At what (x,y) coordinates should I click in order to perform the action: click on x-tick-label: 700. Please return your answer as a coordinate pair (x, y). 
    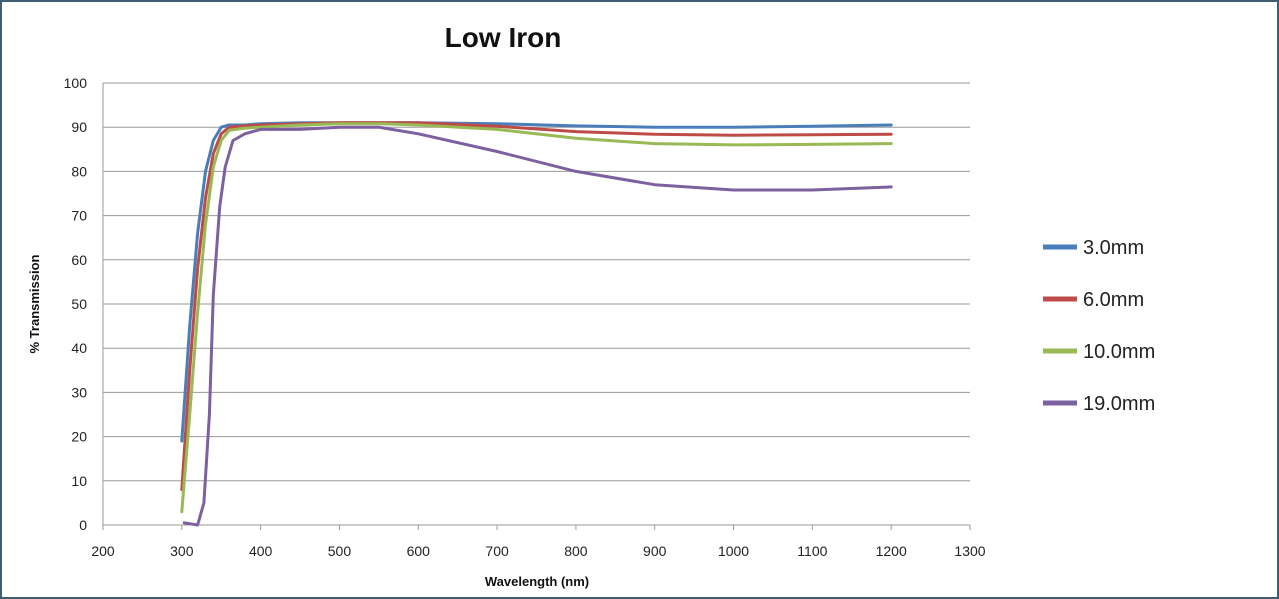
    Looking at the image, I should click on (497, 551).